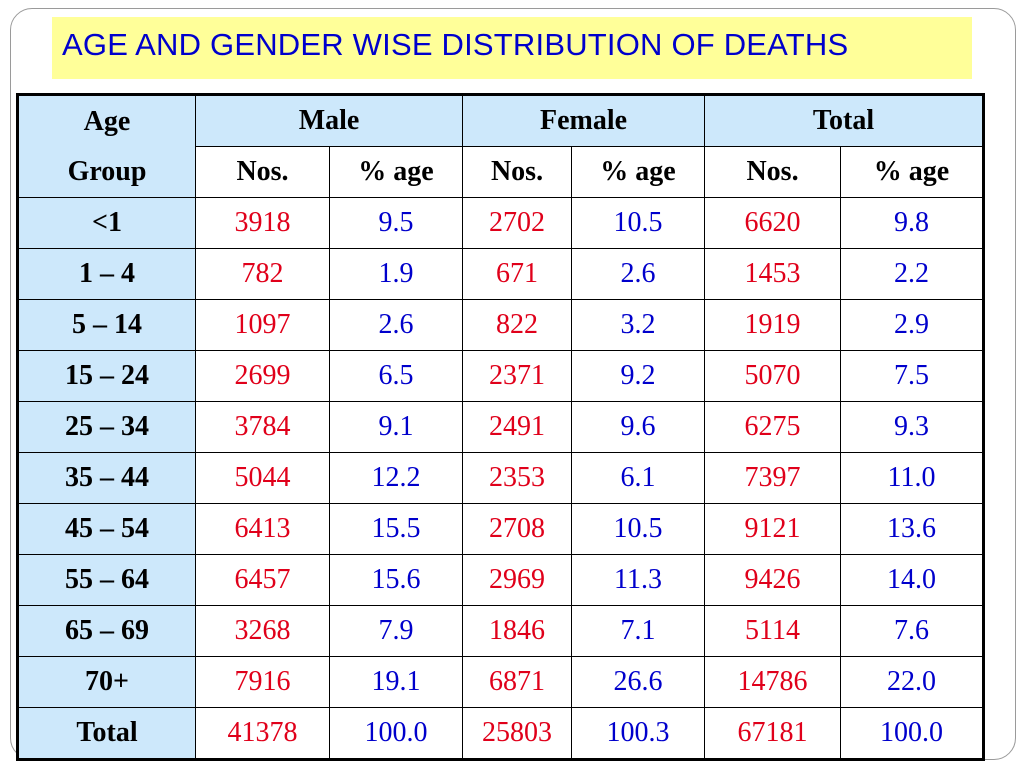 The image size is (1024, 768). Describe the element at coordinates (912, 580) in the screenshot. I see `total-pct-cell: 14.0` at that location.